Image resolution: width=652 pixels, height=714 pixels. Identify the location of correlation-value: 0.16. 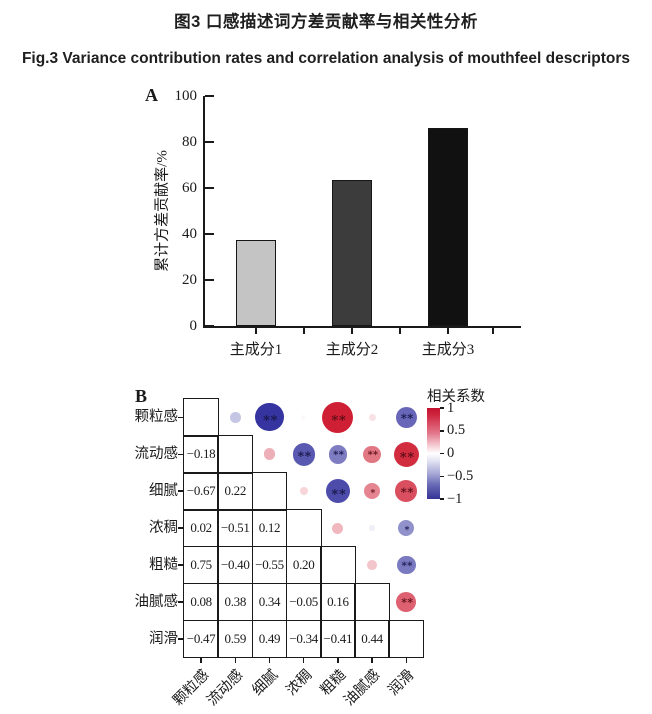
(338, 601).